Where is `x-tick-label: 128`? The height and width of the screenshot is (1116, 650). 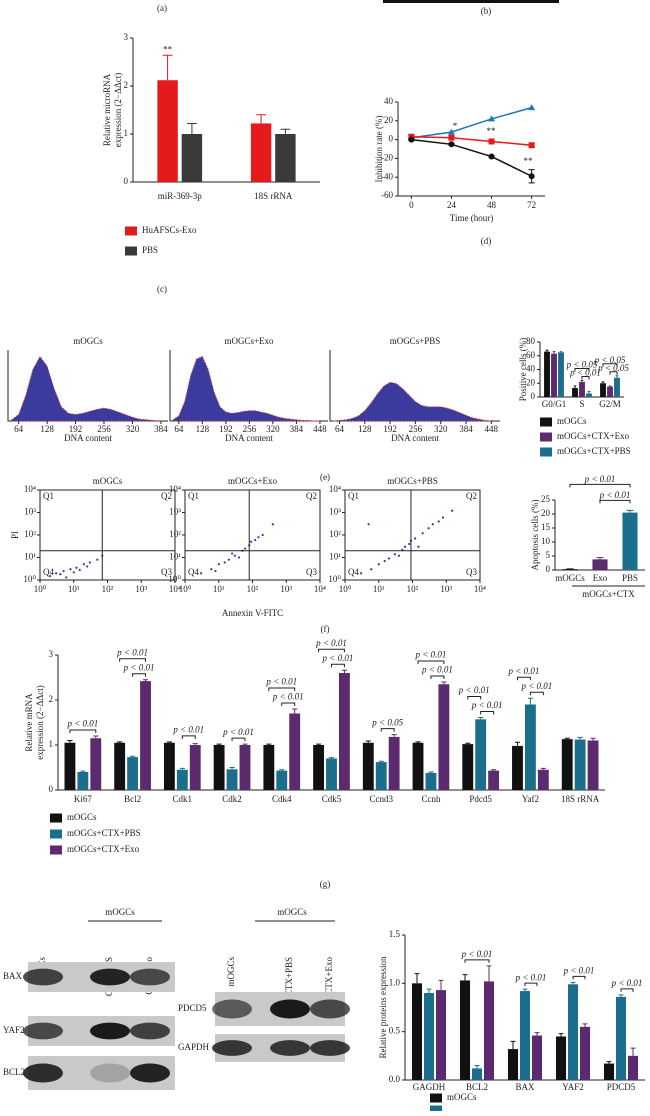 x-tick-label: 128 is located at coordinates (203, 429).